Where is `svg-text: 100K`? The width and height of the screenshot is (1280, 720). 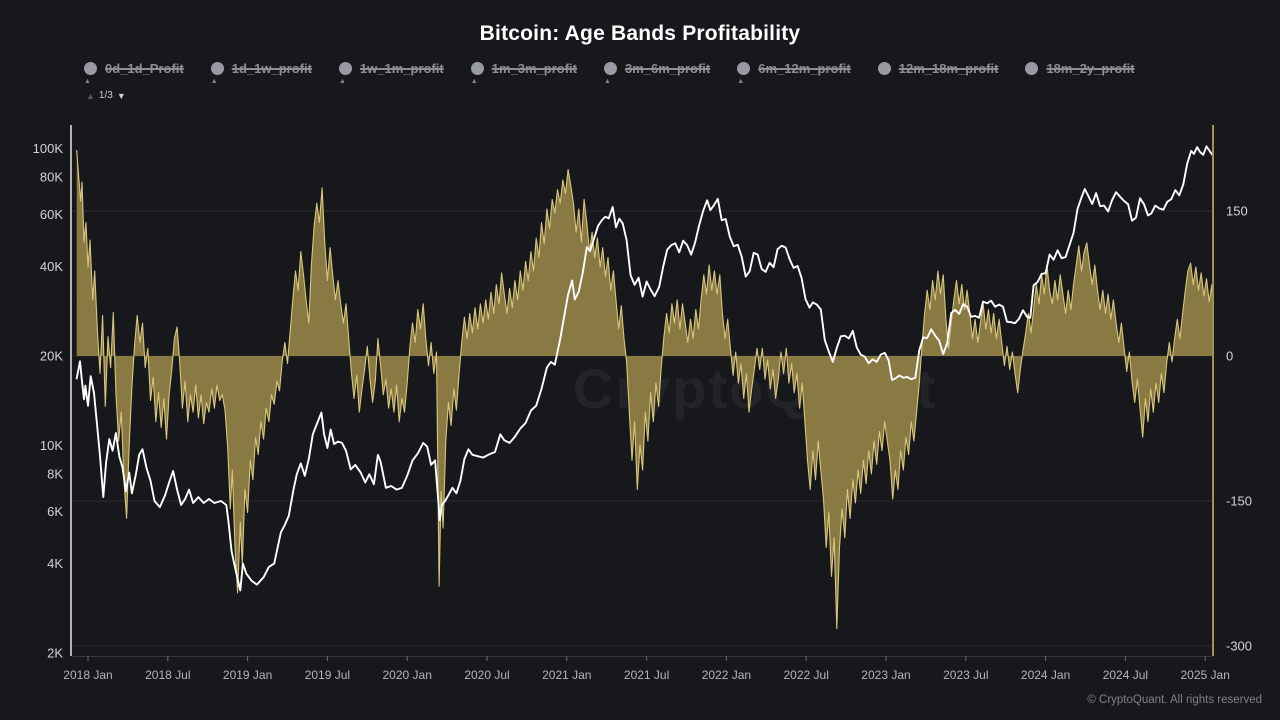 svg-text: 100K is located at coordinates (48, 148).